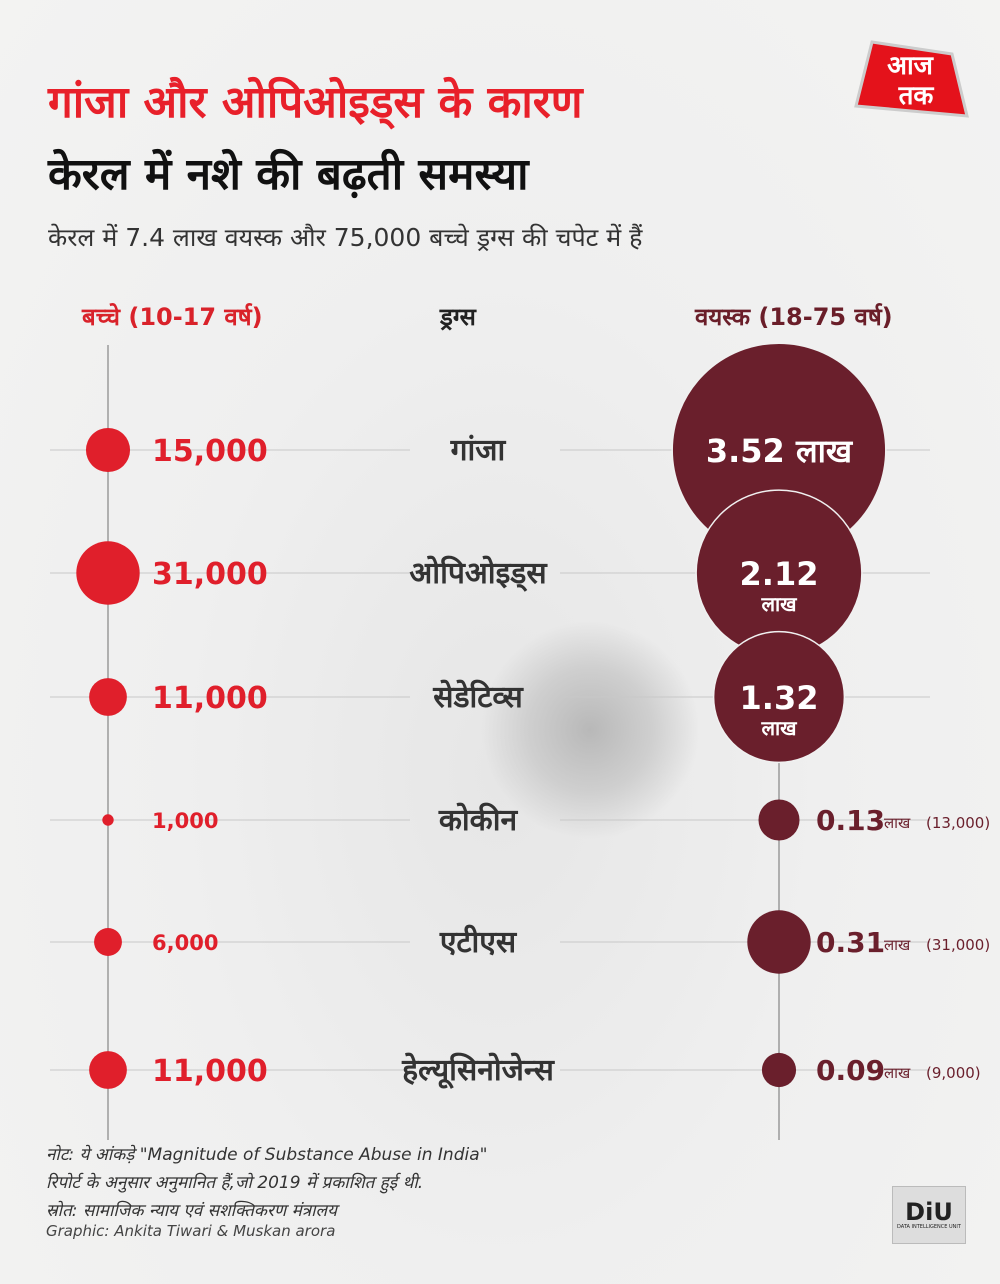 This screenshot has width=1000, height=1284. I want to click on diu-logo: DiU DATA INTELLIGENCE UNIT, so click(929, 1215).